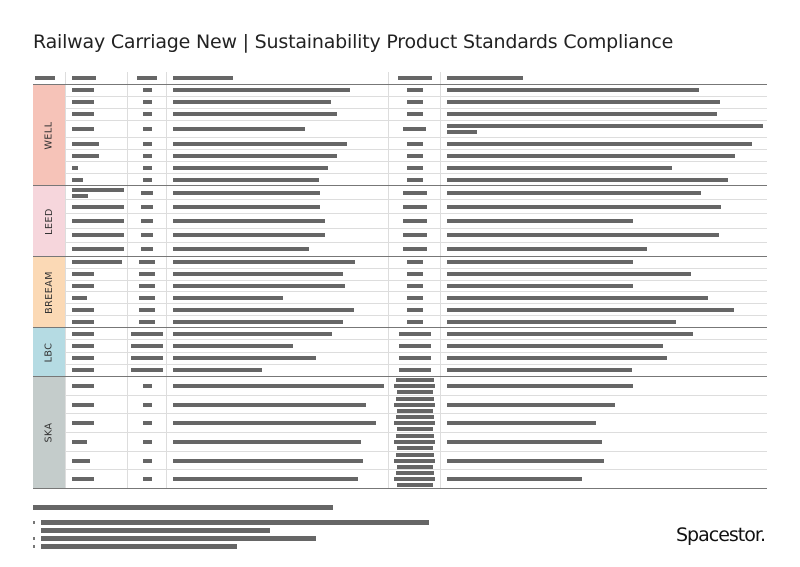 The image size is (800, 567). I want to click on section-label-text: BREEAM, so click(49, 292).